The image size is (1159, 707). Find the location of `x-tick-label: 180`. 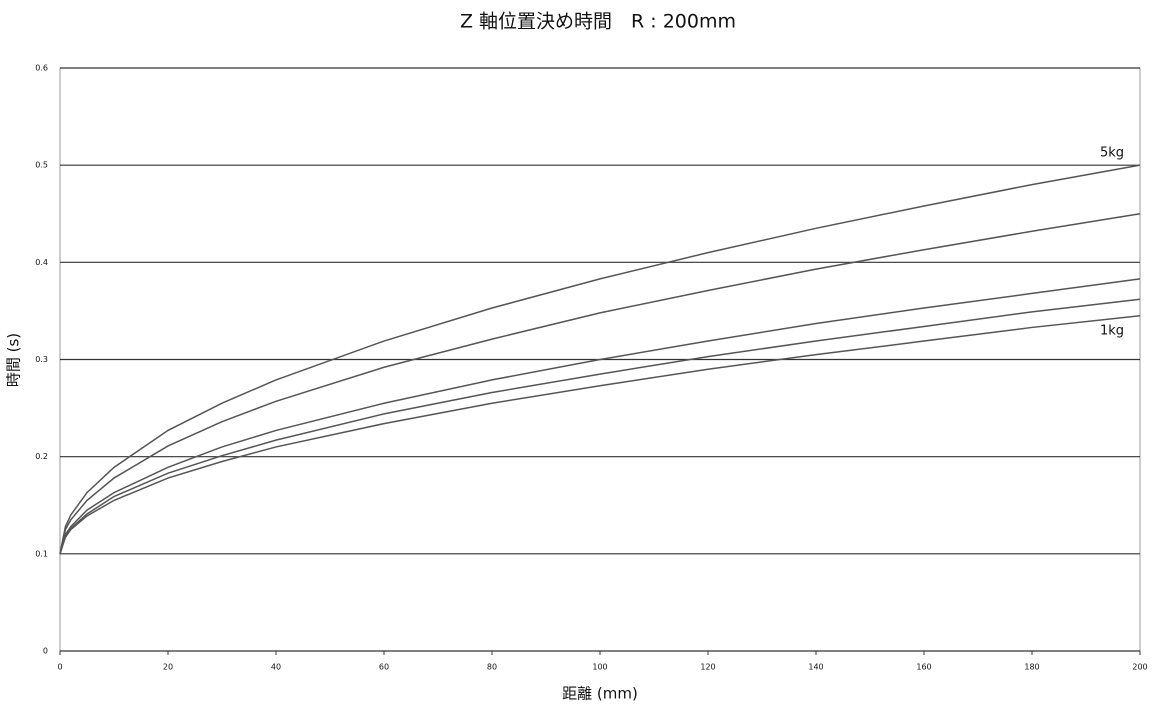

x-tick-label: 180 is located at coordinates (1031, 667).